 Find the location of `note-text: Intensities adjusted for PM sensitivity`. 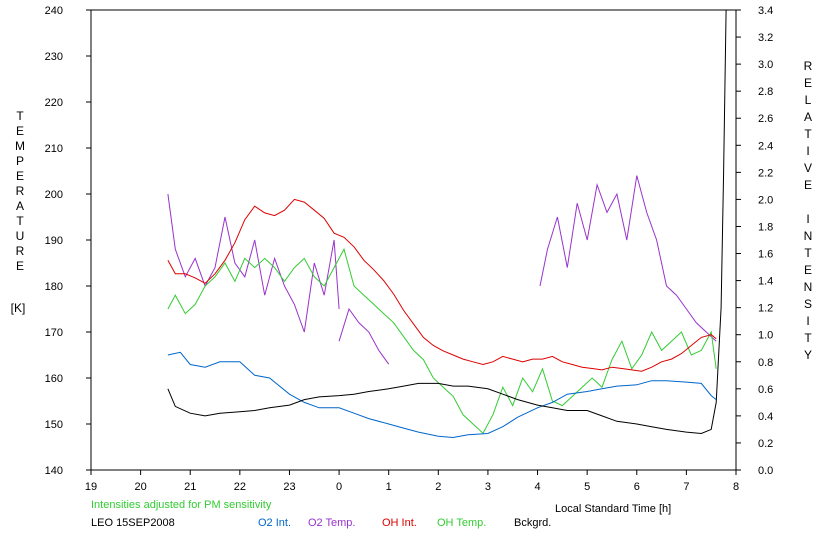

note-text: Intensities adjusted for PM sensitivity is located at coordinates (181, 505).